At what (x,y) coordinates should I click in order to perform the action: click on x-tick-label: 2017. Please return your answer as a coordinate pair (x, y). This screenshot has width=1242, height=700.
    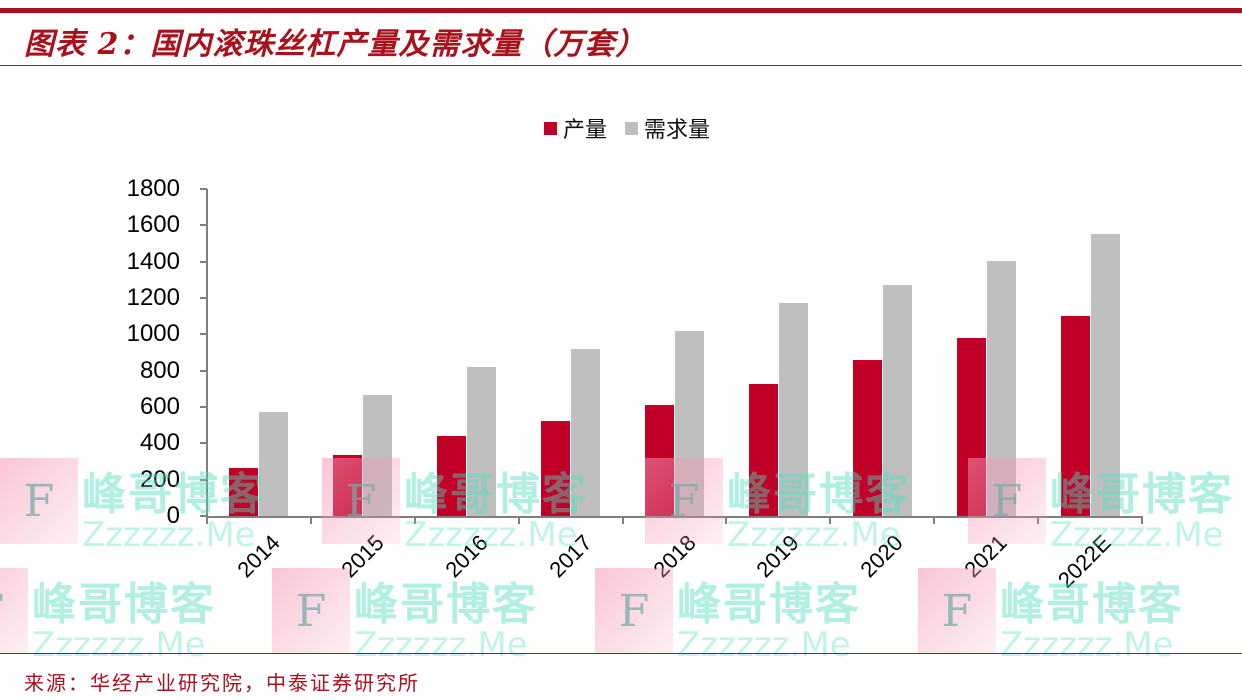
    Looking at the image, I should click on (570, 556).